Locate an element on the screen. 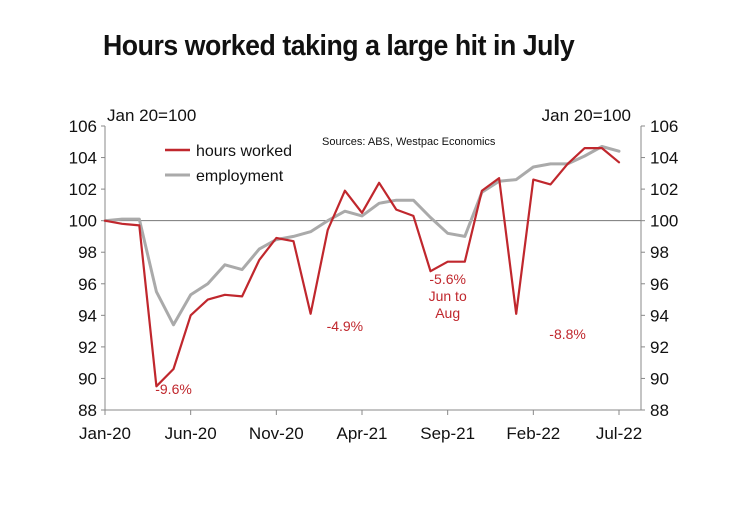 The height and width of the screenshot is (512, 740). annotation-label-4: -8.8% is located at coordinates (567, 334).